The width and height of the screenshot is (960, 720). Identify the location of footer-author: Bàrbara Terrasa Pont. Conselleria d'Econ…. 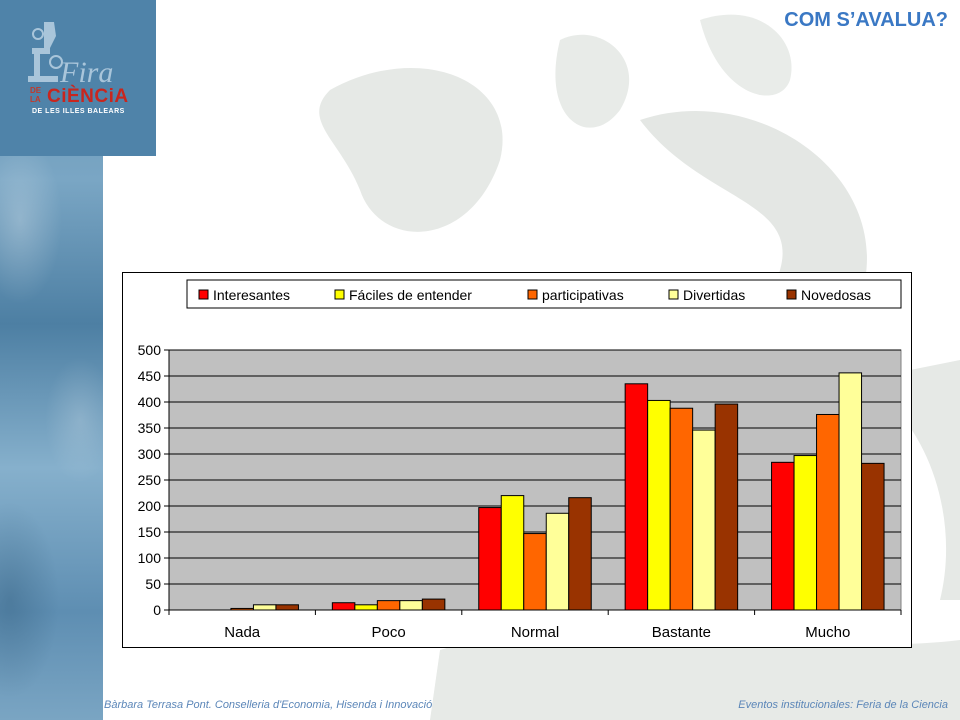
(268, 705).